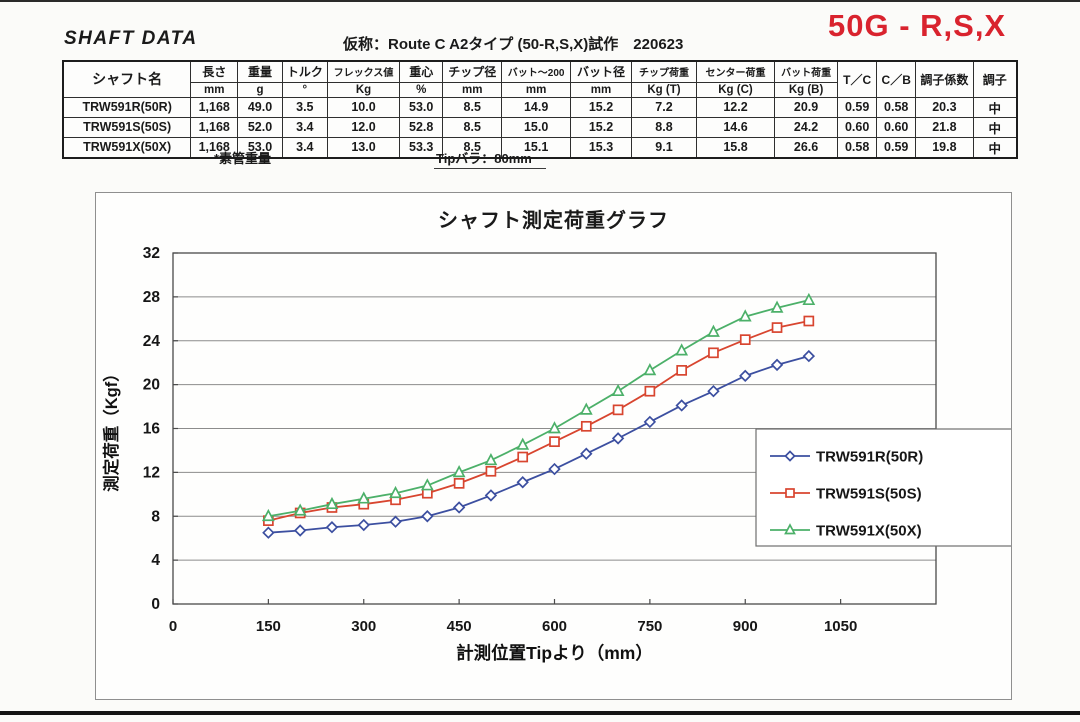  Describe the element at coordinates (304, 127) in the screenshot. I see `cell-value: 3.4` at that location.